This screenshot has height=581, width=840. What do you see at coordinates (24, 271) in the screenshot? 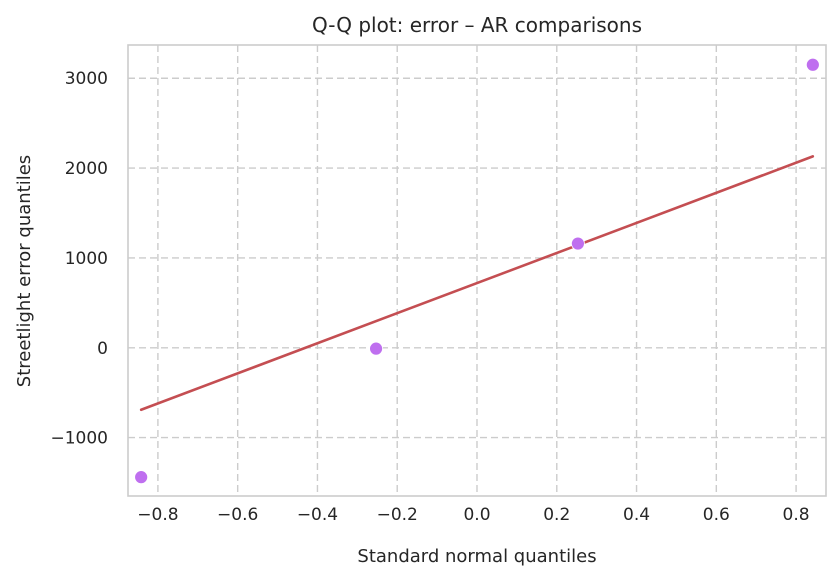
I see `y-axis-label: Streetlight error quantiles` at bounding box center [24, 271].